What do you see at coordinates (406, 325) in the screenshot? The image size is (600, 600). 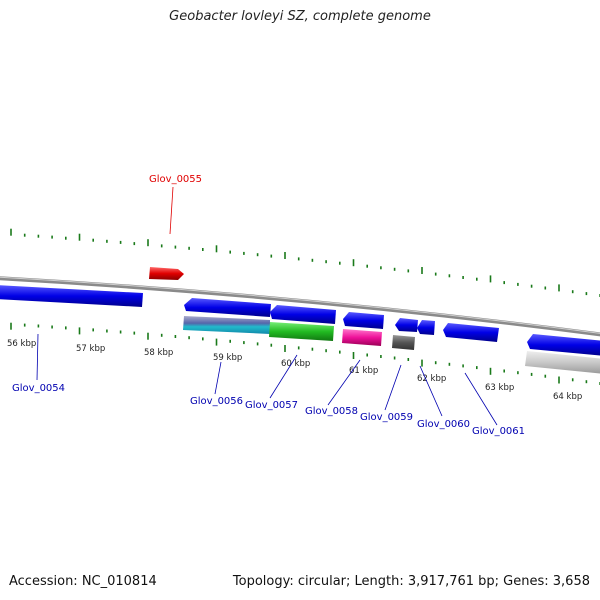 I see `gene-glov-0059a` at bounding box center [406, 325].